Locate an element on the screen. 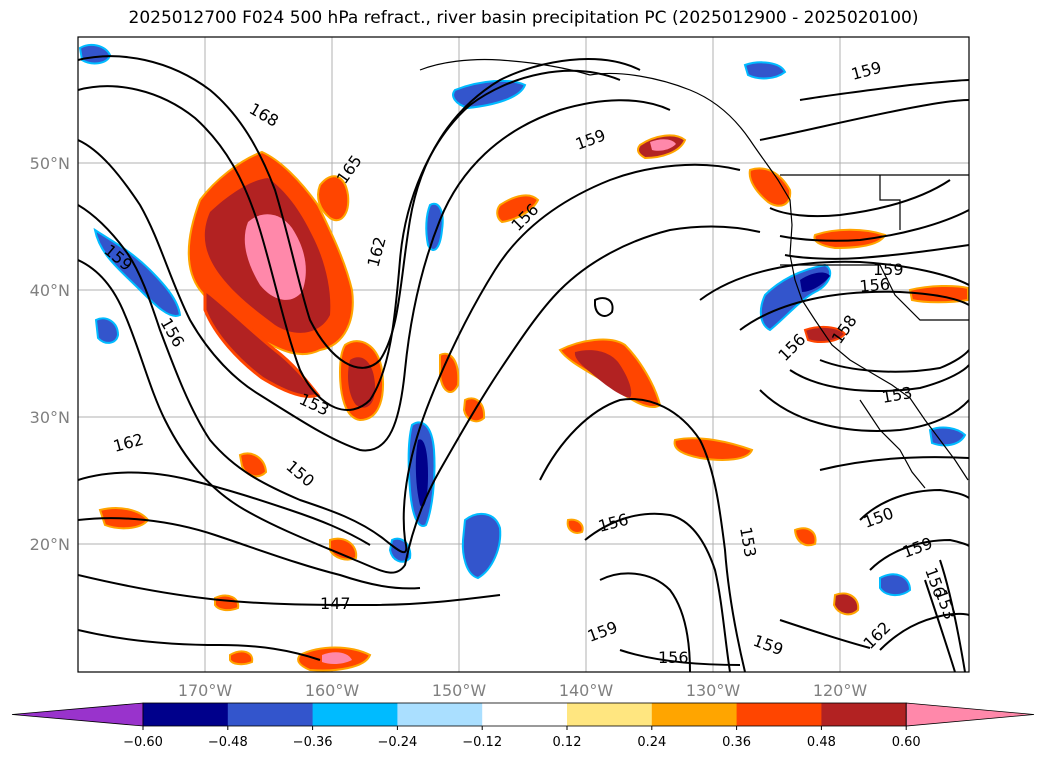 The height and width of the screenshot is (765, 1047). lon-label: 160°W is located at coordinates (332, 690).